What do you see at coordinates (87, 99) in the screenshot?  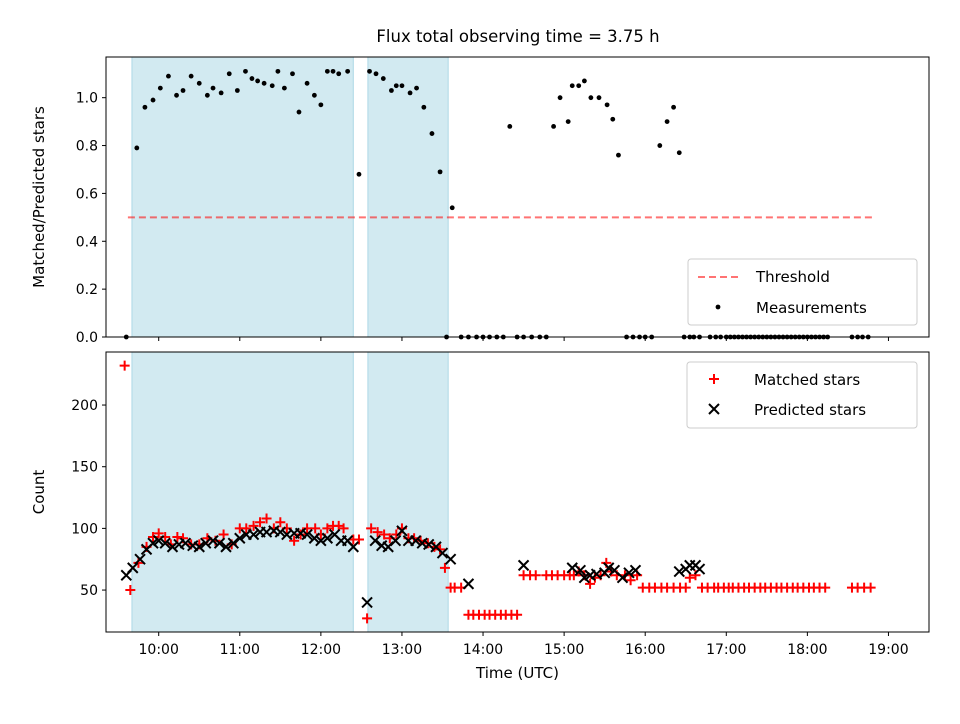 I see `y-tick-label: 1.0` at bounding box center [87, 99].